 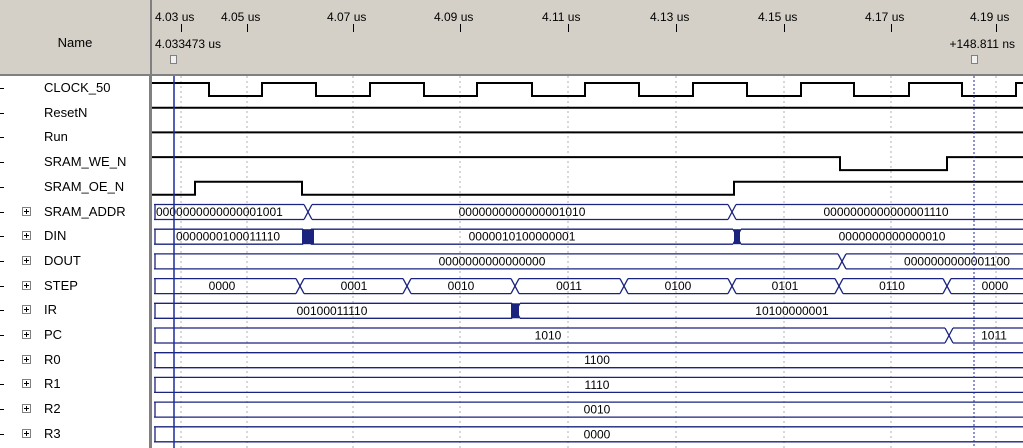 I want to click on signal-row-ir: IR, so click(x=74, y=310).